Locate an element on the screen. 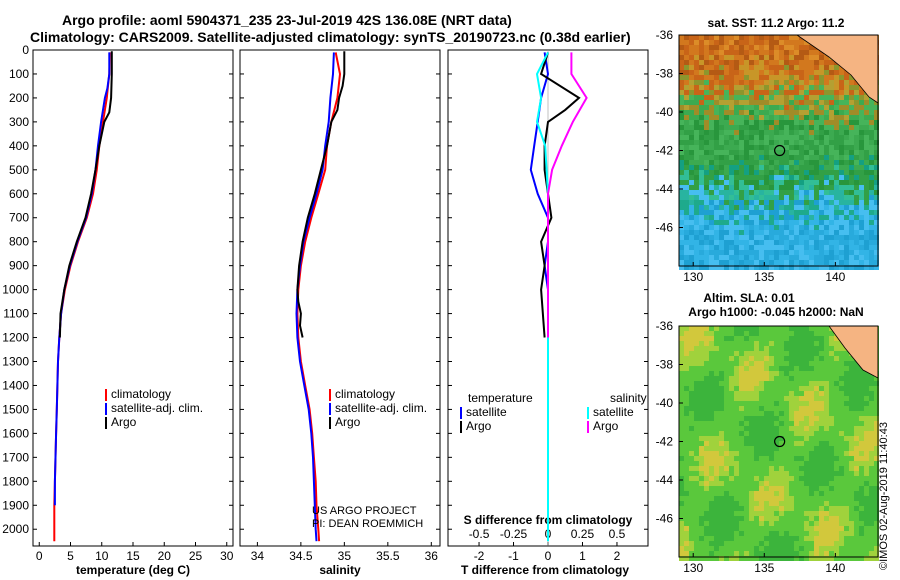 This screenshot has width=900, height=580. series-line-climatology is located at coordinates (319, 297).